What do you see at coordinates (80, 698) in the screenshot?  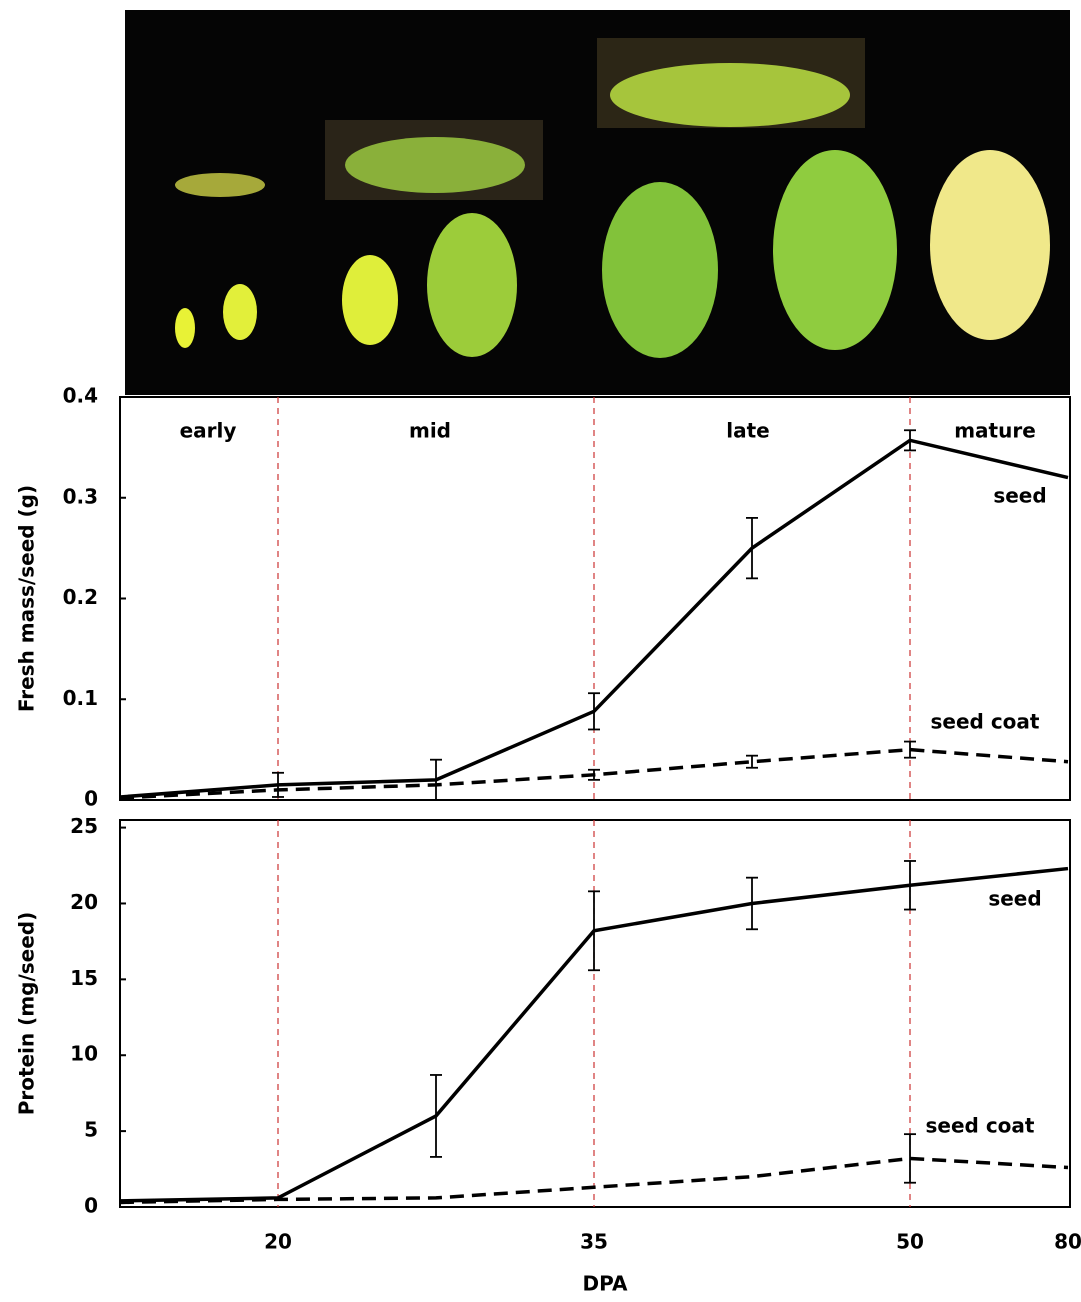 I see `y-tick-label: 0.1` at bounding box center [80, 698].